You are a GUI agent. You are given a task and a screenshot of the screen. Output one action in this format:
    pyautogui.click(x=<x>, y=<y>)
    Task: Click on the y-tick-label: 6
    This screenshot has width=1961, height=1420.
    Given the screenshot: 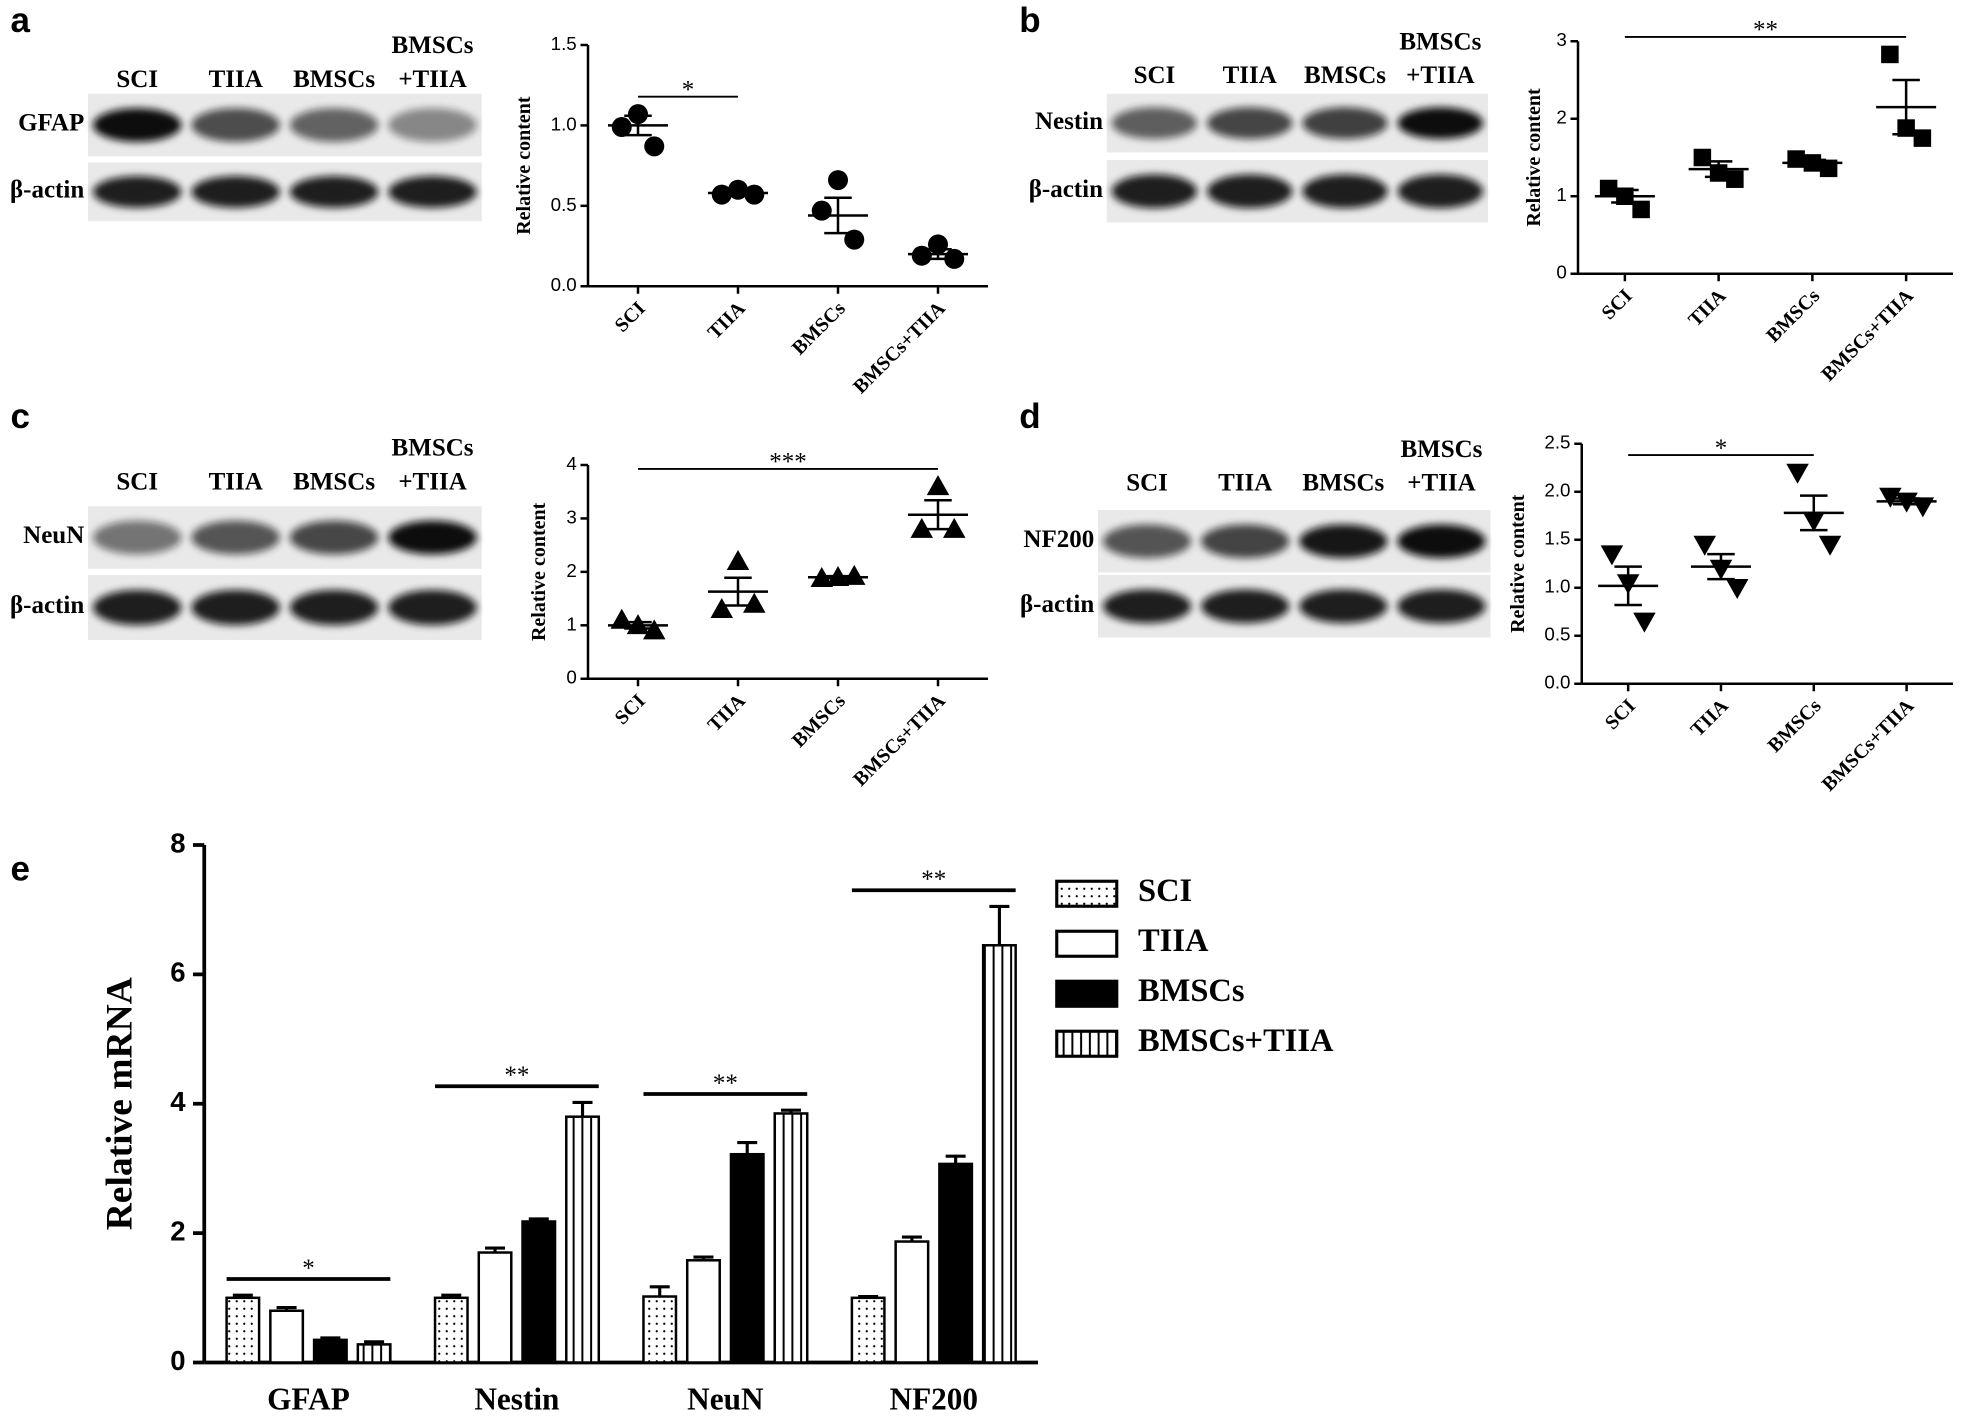 What is the action you would take?
    pyautogui.click(x=177, y=972)
    